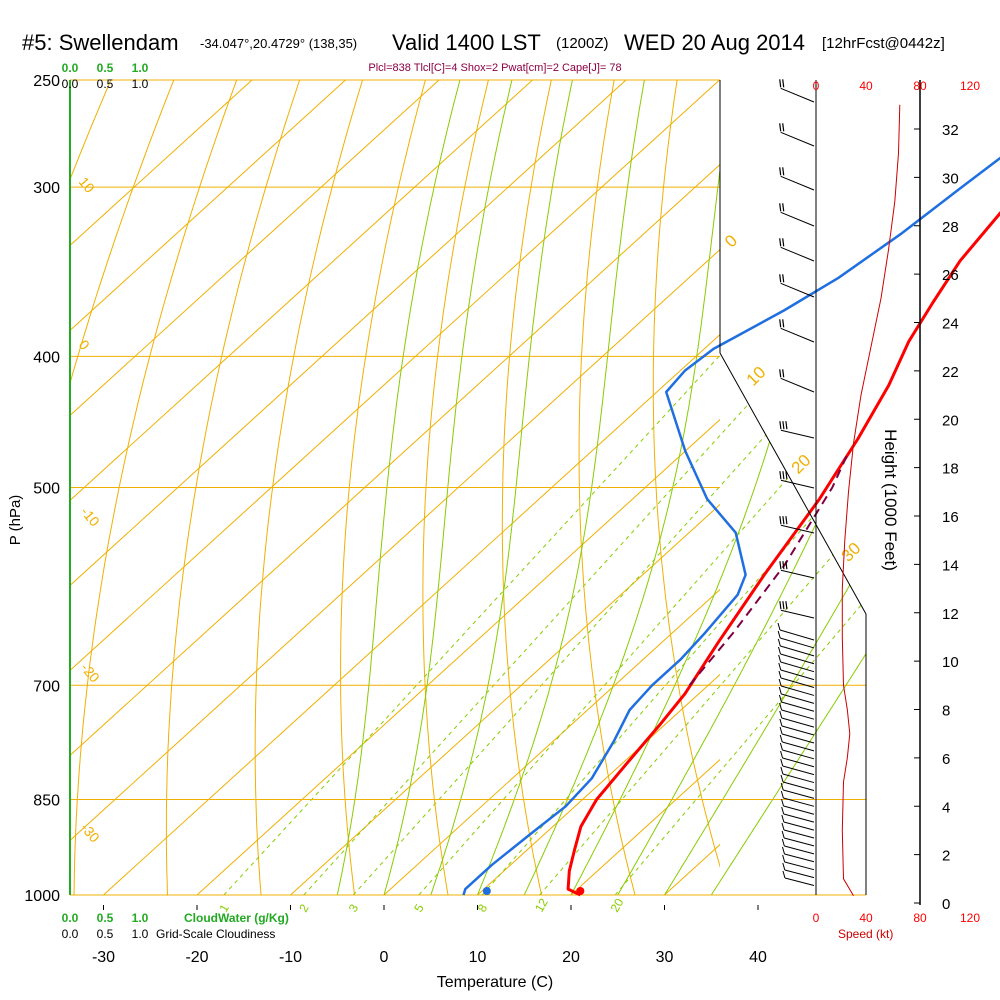 This screenshot has width=1000, height=1000. What do you see at coordinates (950, 227) in the screenshot?
I see `height-tick-label: 28` at bounding box center [950, 227].